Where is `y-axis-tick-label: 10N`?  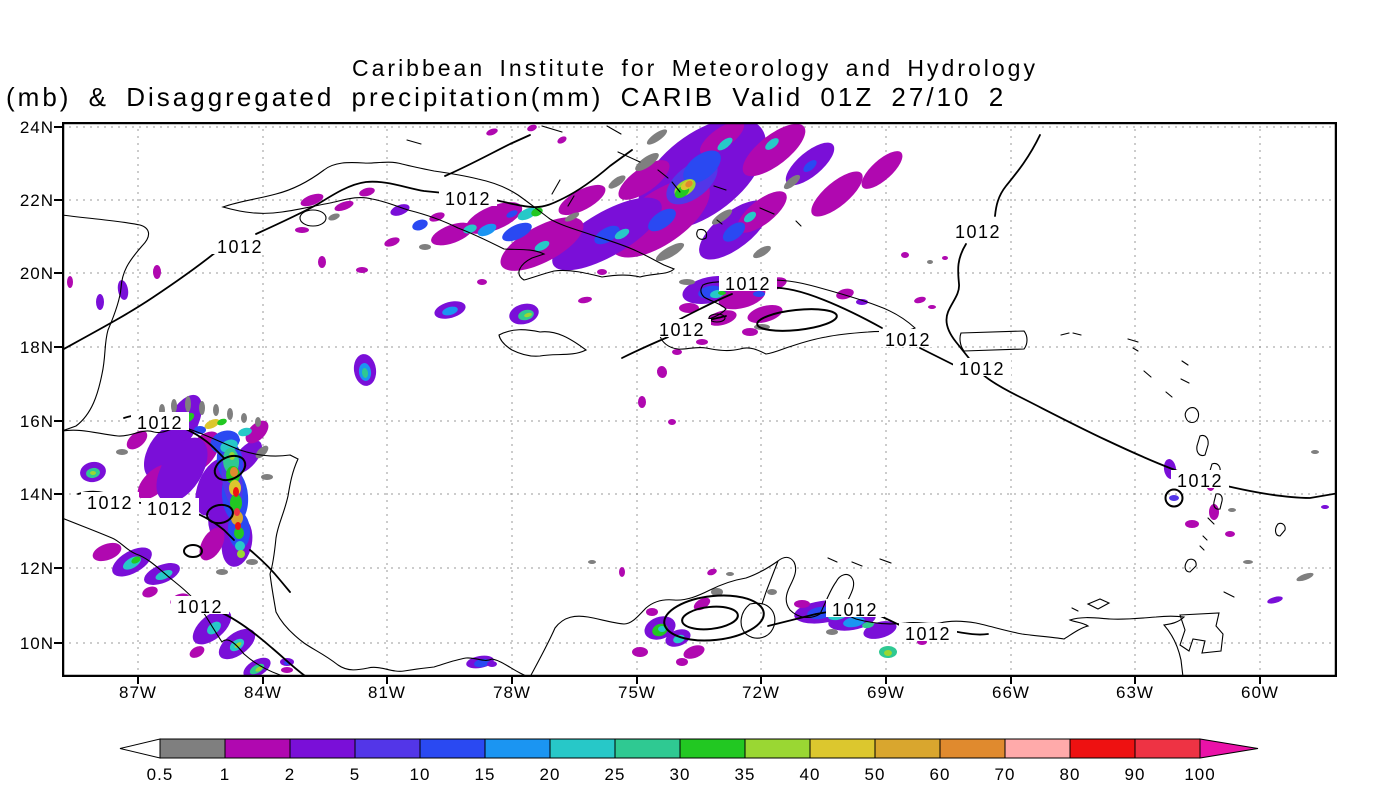
y-axis-tick-label: 10N is located at coordinates (36, 643).